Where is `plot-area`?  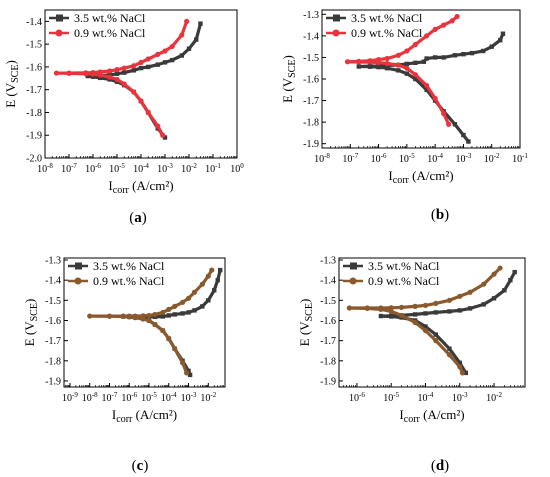 plot-area is located at coordinates (128, 79).